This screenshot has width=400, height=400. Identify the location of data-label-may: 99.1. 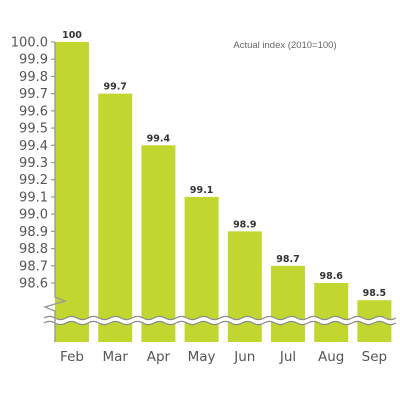
(201, 190).